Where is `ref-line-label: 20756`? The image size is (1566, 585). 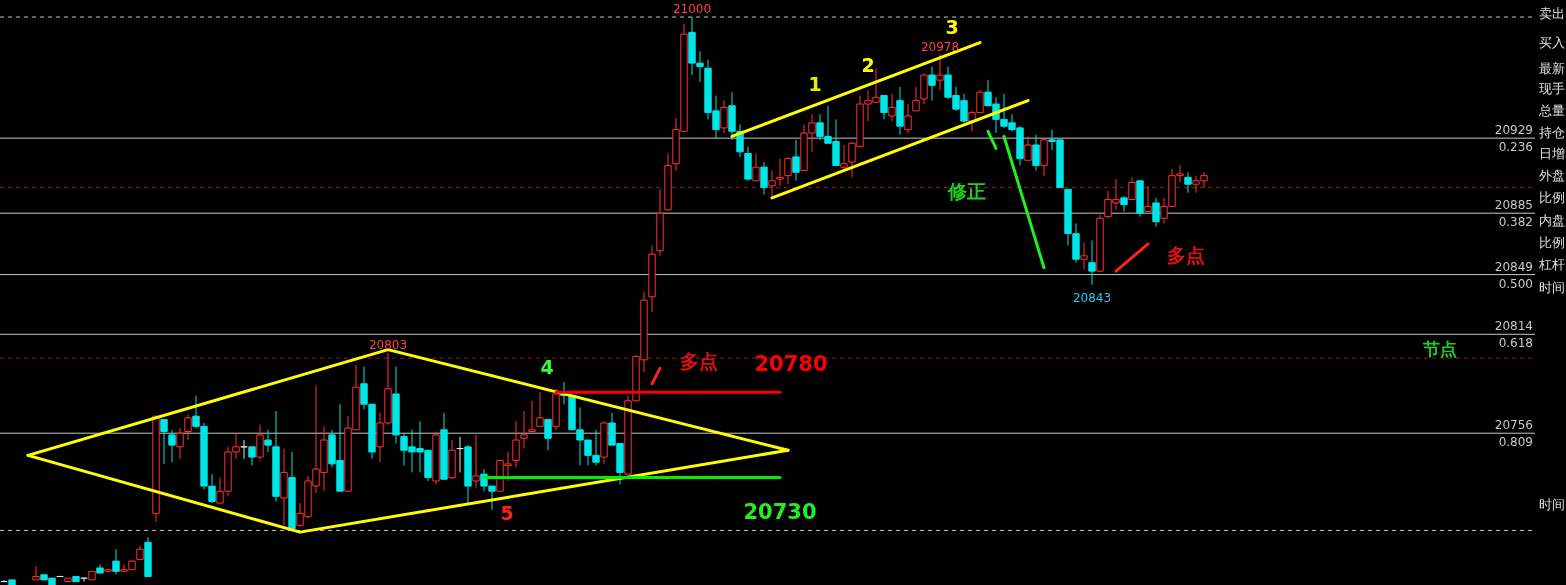
ref-line-label: 20756 is located at coordinates (1513, 425).